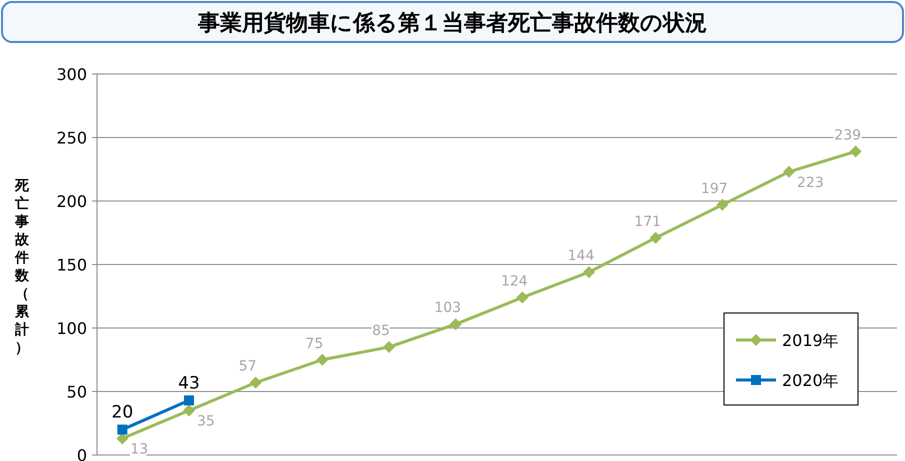  Describe the element at coordinates (452, 23) in the screenshot. I see `chart-title: 事業用貨物車に係る第１当事者死亡事故件数の状況` at that location.